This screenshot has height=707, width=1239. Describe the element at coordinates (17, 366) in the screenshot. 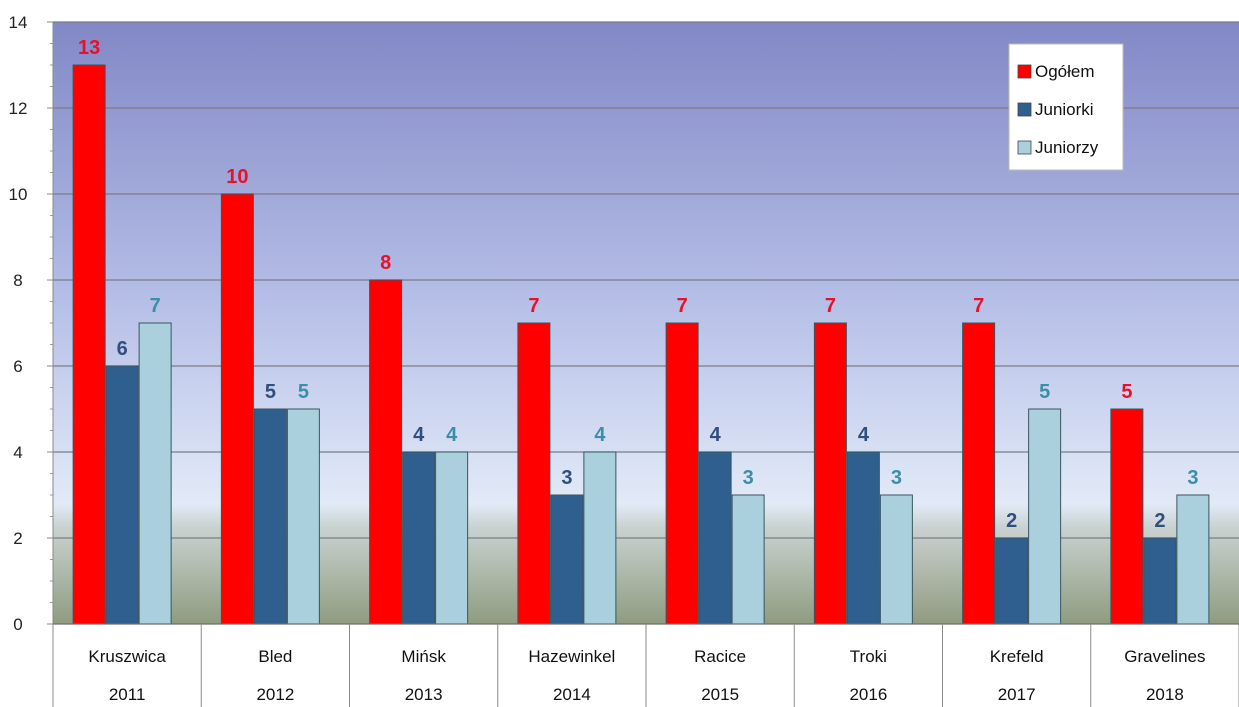

I see `y-tick-label: 6` at that location.